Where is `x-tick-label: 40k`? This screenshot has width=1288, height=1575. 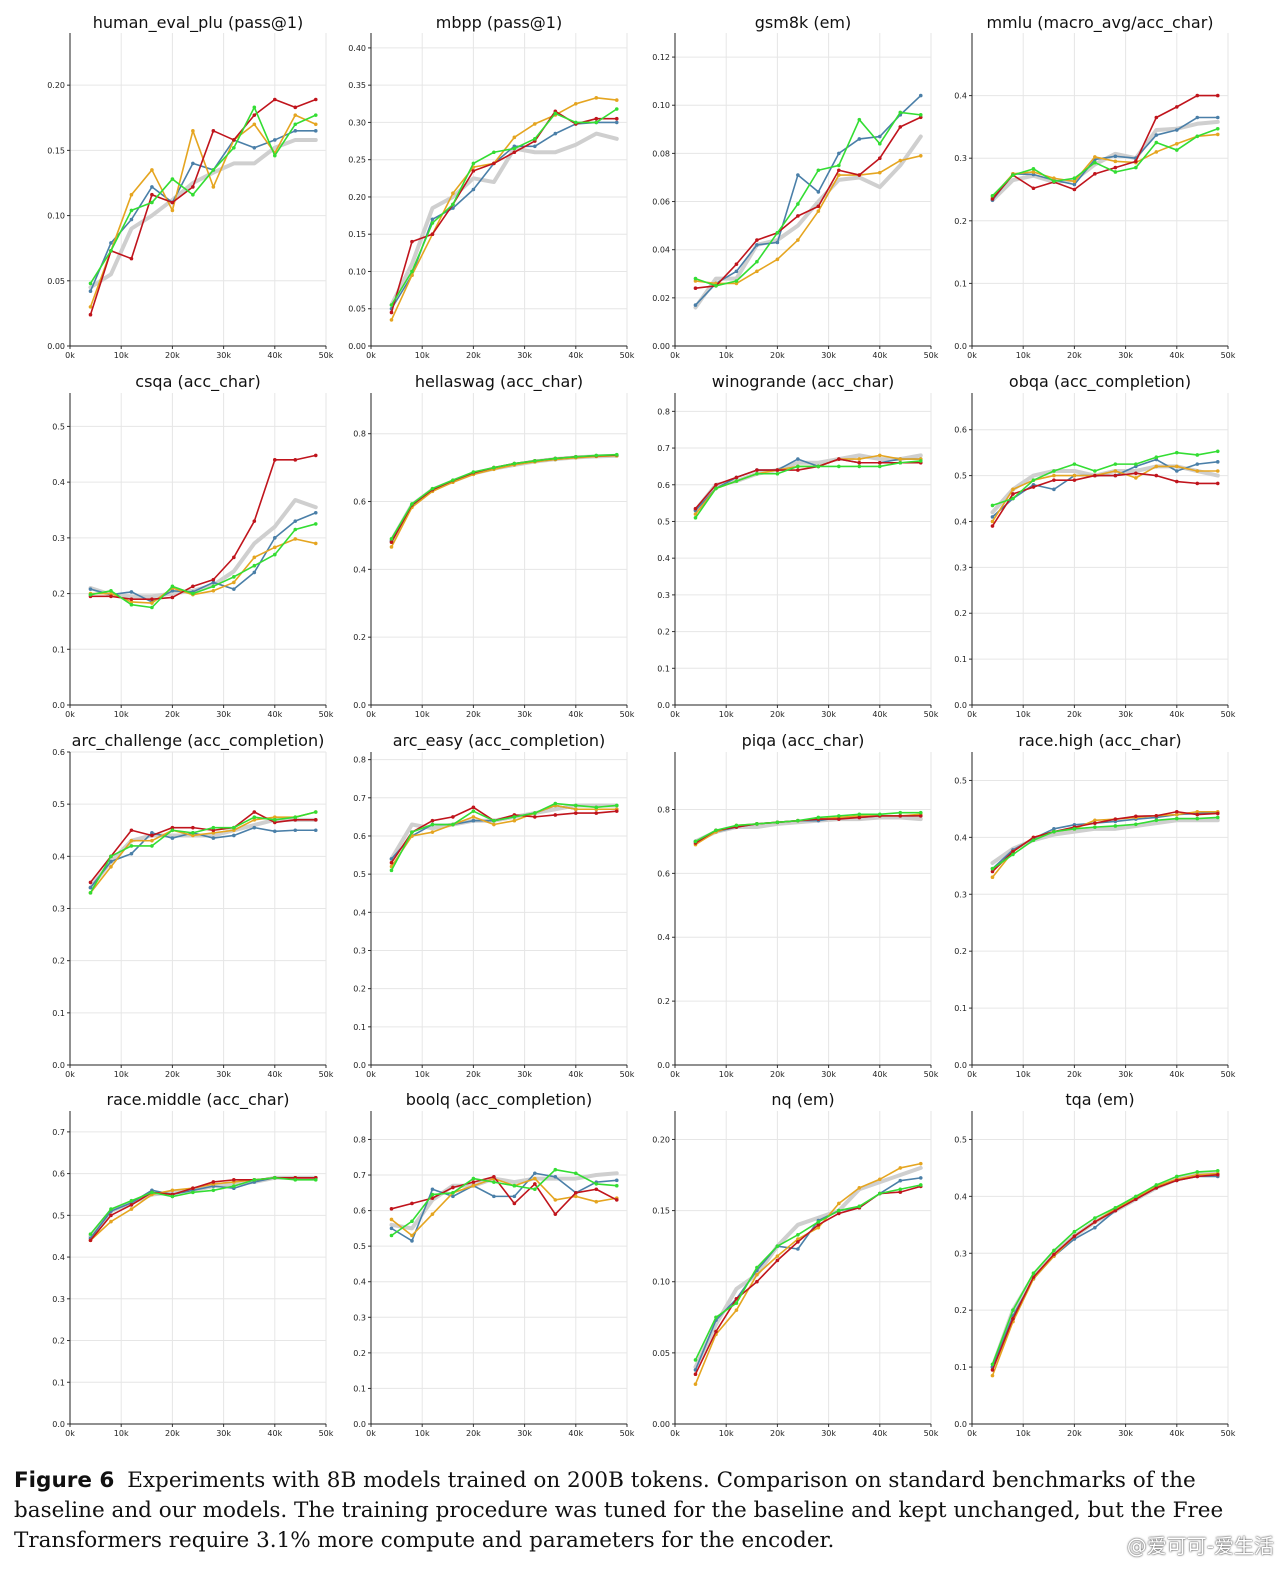
x-tick-label: 40k is located at coordinates (575, 714).